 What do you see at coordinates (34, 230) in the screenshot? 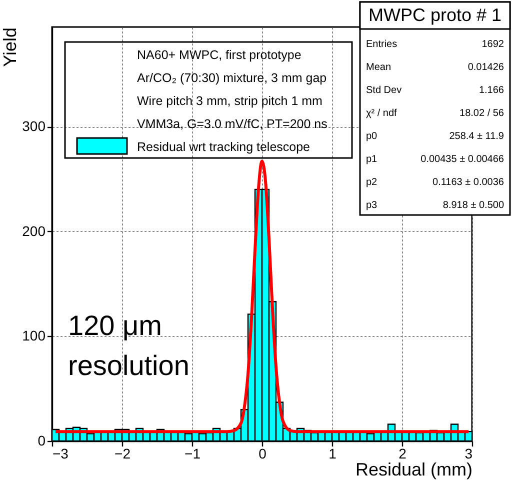
I see `y-tick-label: 200` at bounding box center [34, 230].